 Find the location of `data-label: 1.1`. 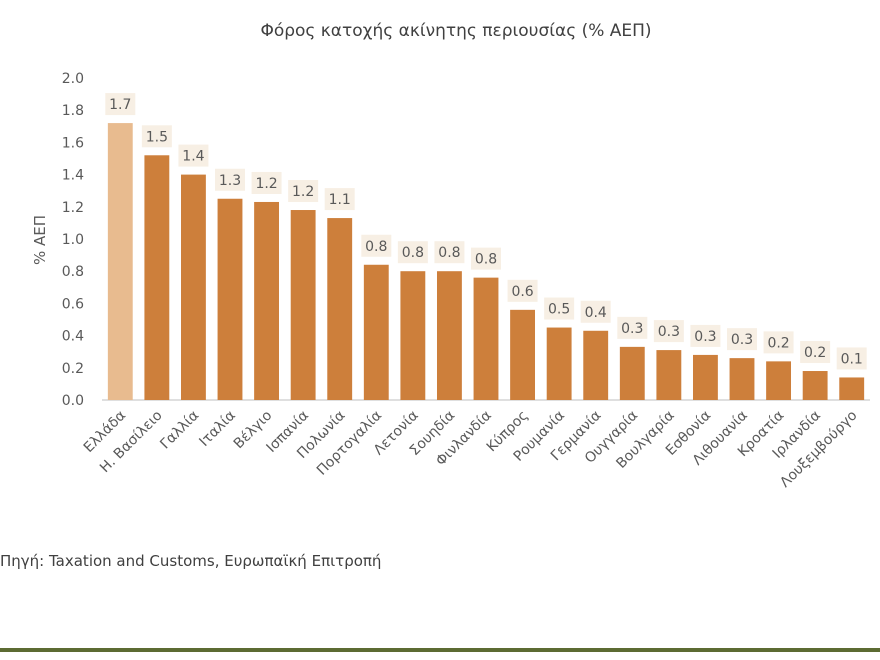

data-label: 1.1 is located at coordinates (340, 200).